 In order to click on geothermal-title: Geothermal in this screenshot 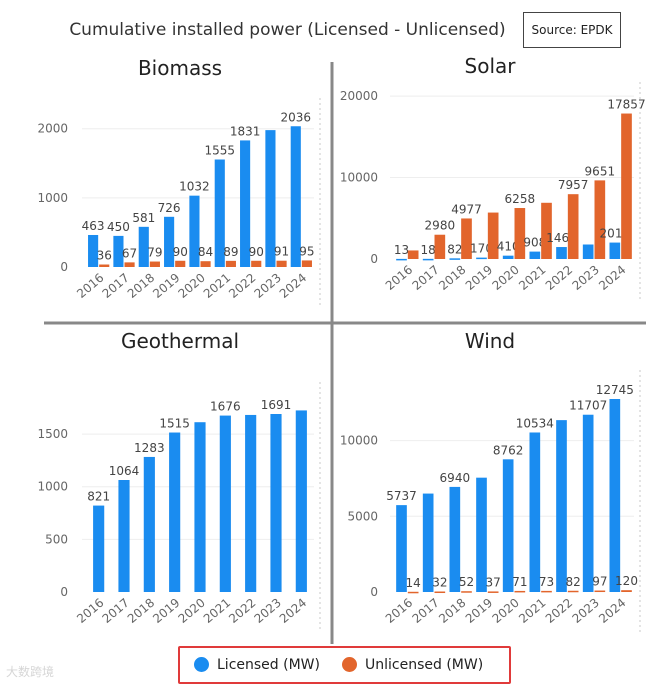, I will do `click(180, 341)`.